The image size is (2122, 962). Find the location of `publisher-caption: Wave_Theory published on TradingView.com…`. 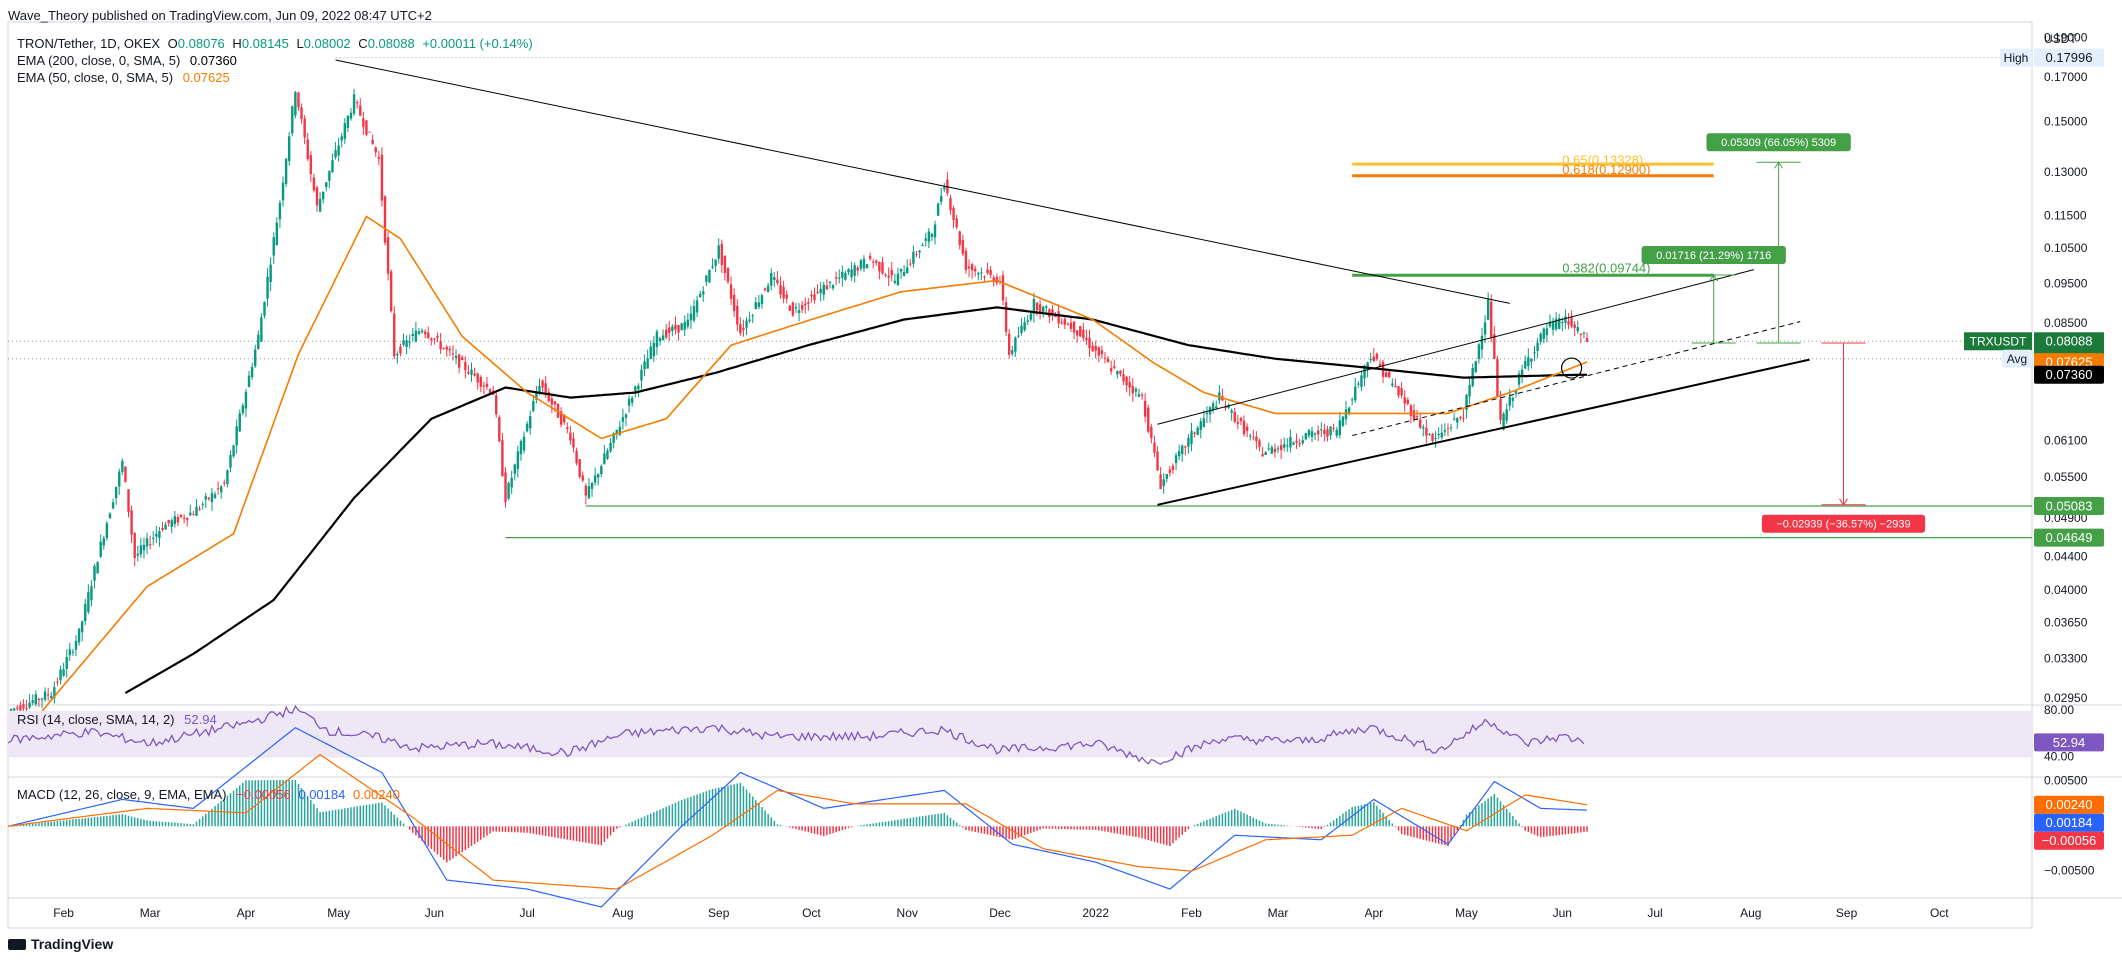

publisher-caption: Wave_Theory published on TradingView.com… is located at coordinates (220, 15).